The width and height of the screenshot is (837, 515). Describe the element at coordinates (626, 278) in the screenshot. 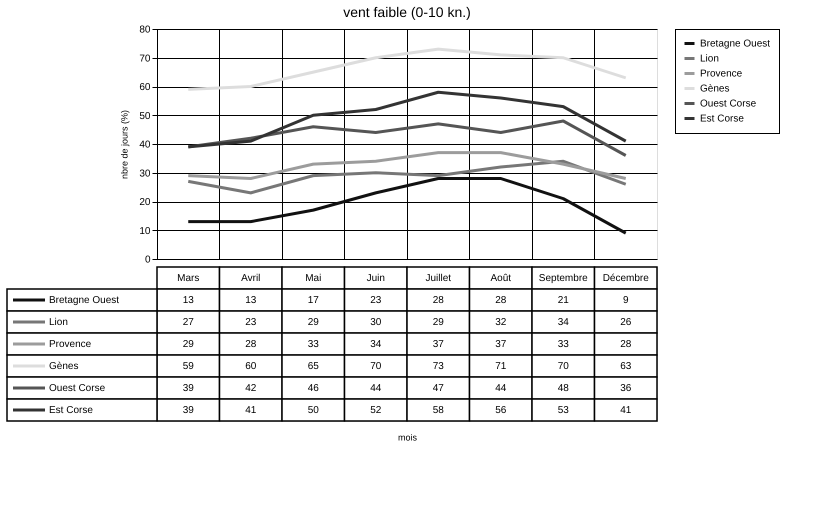

I see `x-tick-label: Décembre` at that location.